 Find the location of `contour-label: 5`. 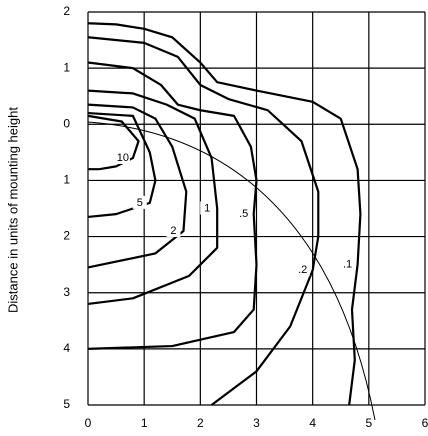

contour-label: 5 is located at coordinates (140, 203).